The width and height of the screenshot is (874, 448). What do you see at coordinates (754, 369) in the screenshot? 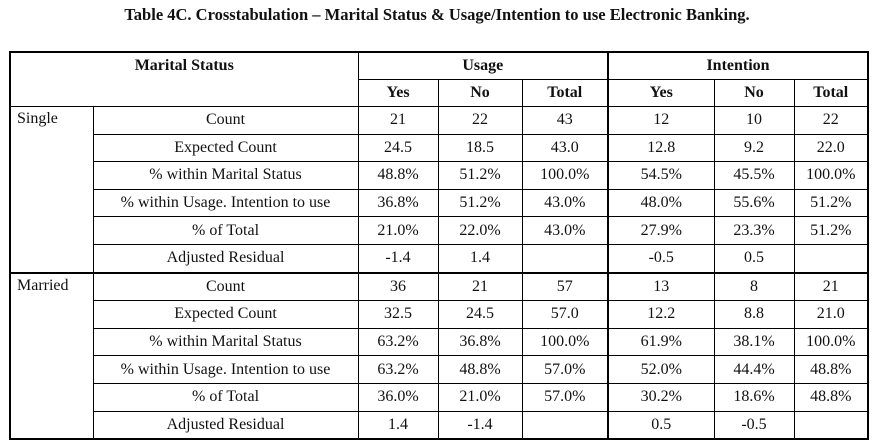
I see `table-cell: 44.4%` at bounding box center [754, 369].